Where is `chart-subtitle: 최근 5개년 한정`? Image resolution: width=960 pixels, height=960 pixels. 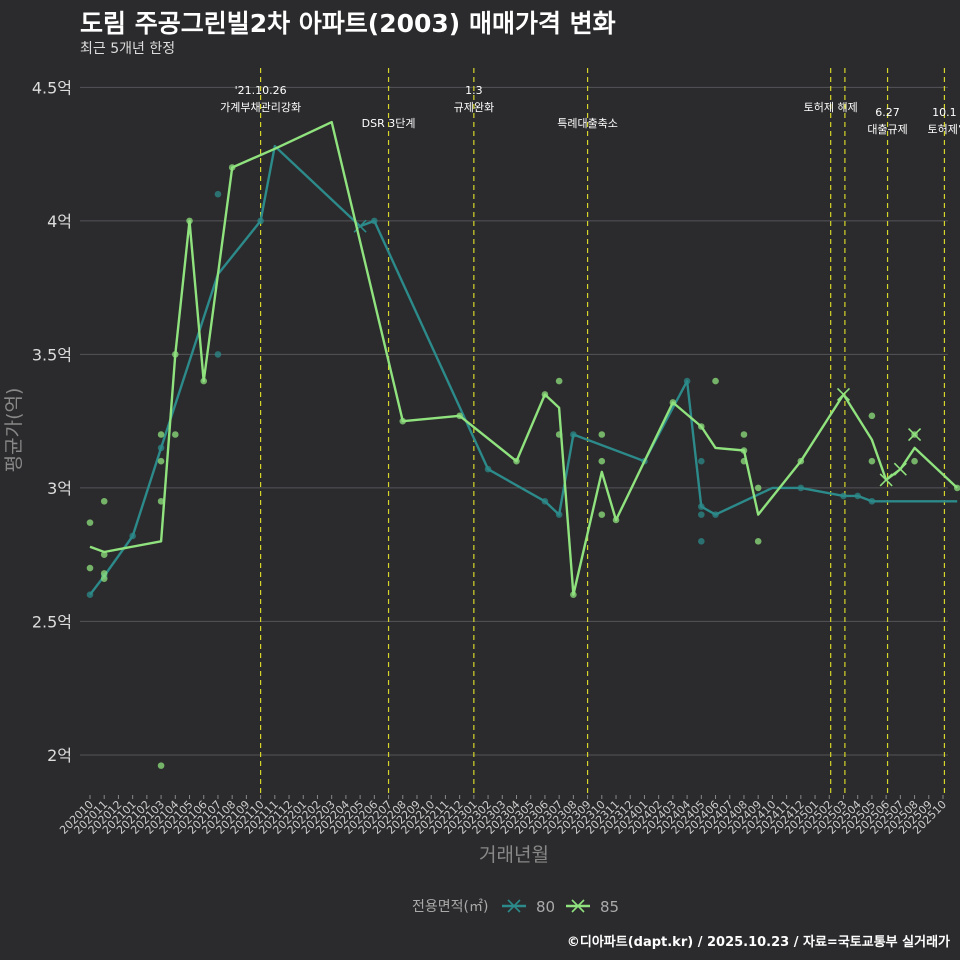
chart-subtitle: 최근 5개년 한정 is located at coordinates (128, 49).